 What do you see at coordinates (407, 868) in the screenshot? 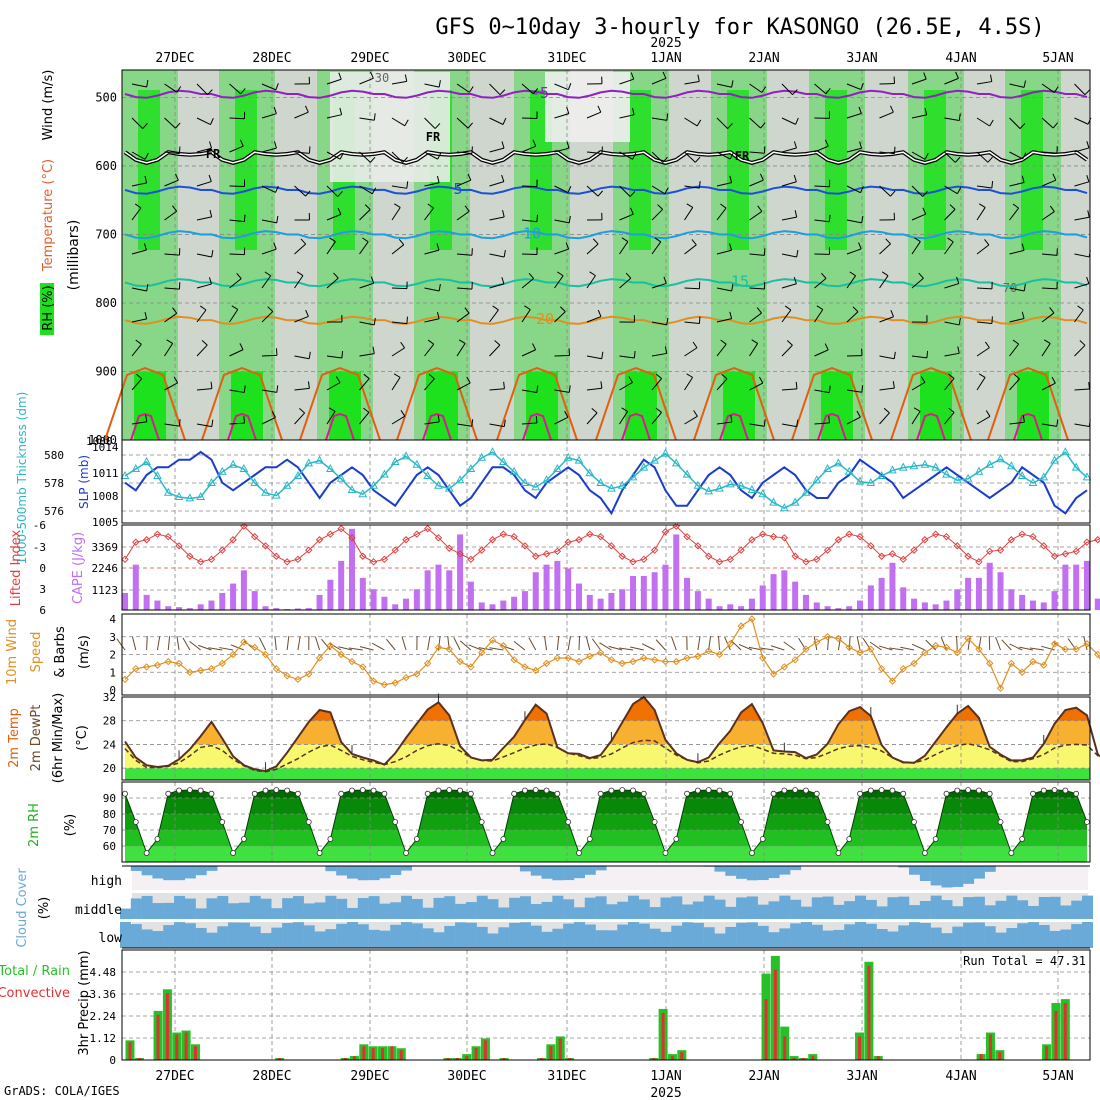
I see `cloud-bar-high` at bounding box center [407, 868].